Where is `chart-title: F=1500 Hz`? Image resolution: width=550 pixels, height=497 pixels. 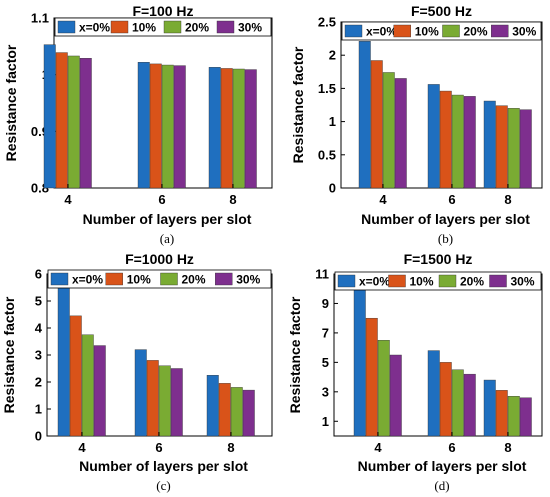
chart-title: F=1500 Hz is located at coordinates (438, 259).